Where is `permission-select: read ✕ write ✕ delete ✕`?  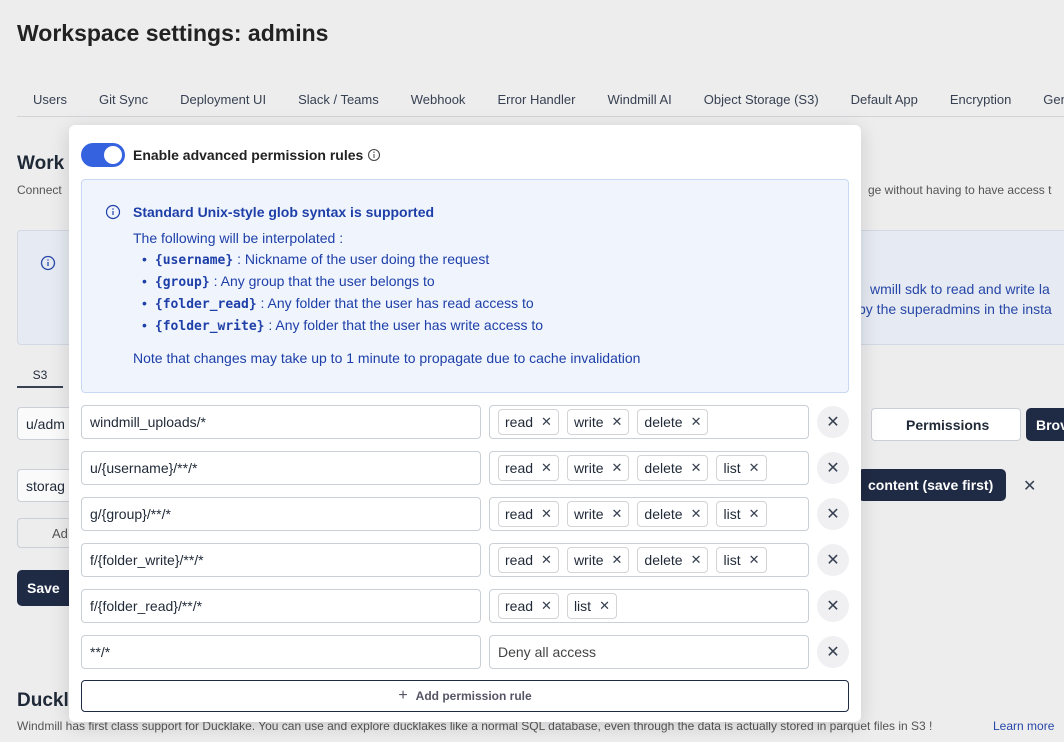 permission-select: read ✕ write ✕ delete ✕ is located at coordinates (649, 422).